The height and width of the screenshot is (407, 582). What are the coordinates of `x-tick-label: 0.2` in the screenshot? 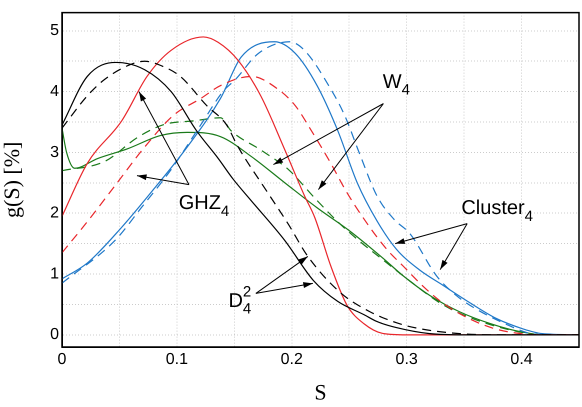 It's located at (291, 359).